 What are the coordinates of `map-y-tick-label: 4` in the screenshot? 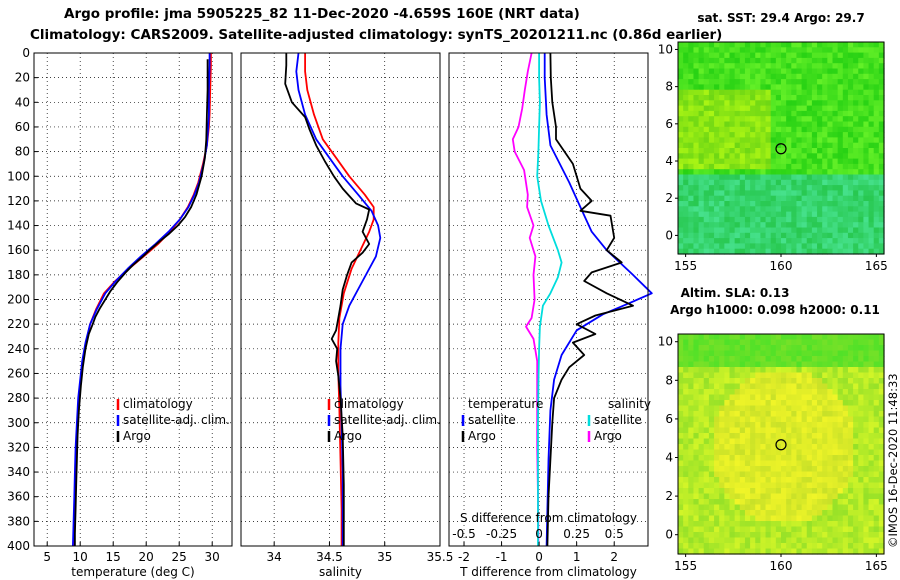 It's located at (669, 458).